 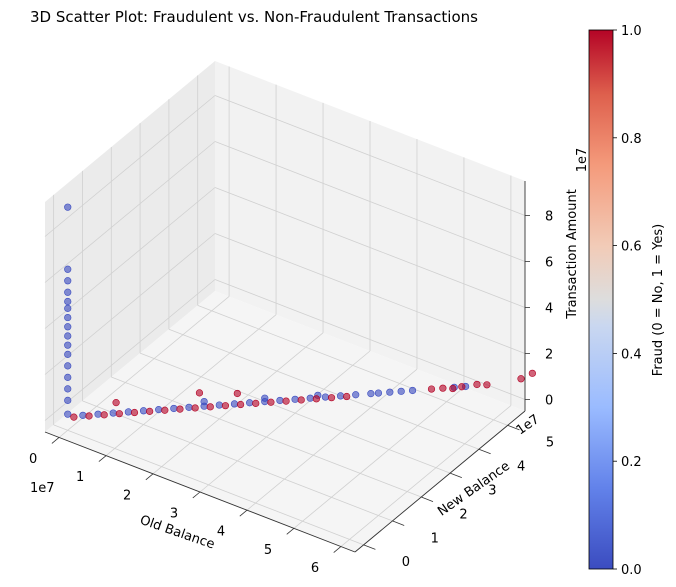 What do you see at coordinates (549, 355) in the screenshot?
I see `z-tick-label: 2` at bounding box center [549, 355].